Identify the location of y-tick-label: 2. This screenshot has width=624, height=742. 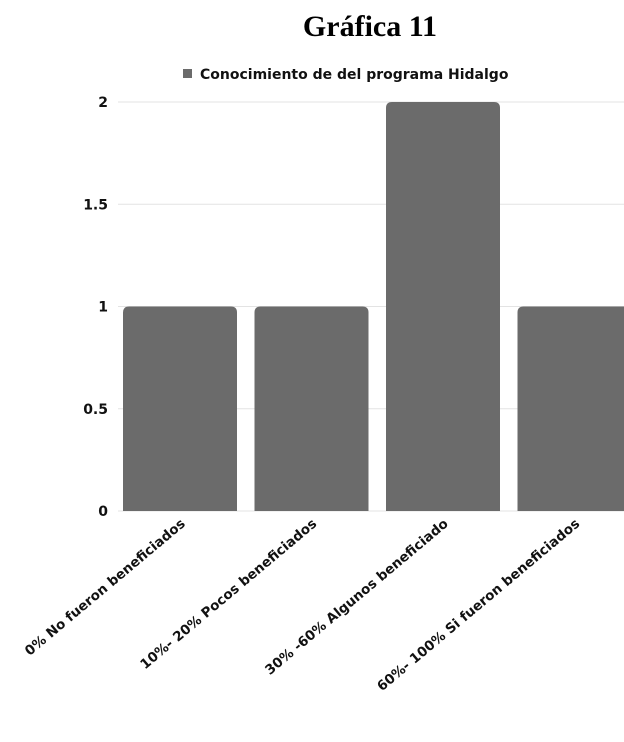
(103, 103).